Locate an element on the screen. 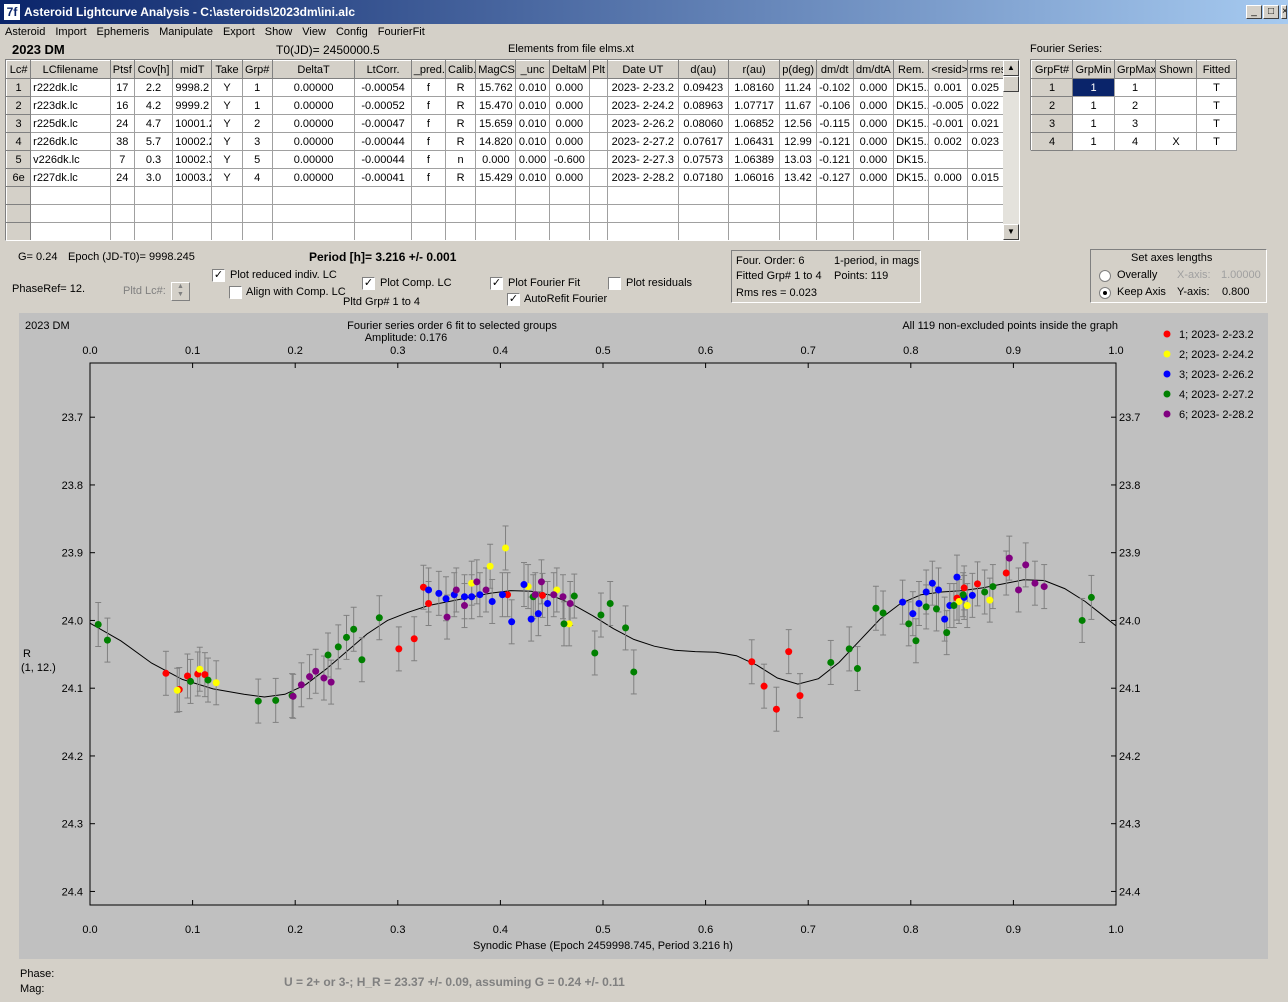 The image size is (1288, 1002). column-header: Ptsf is located at coordinates (122, 69).